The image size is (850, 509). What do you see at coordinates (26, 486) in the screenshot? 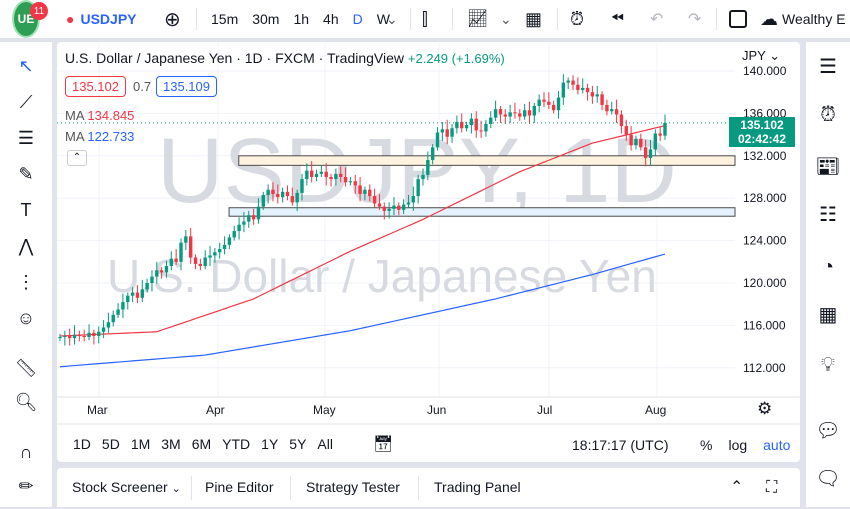
I see `lock-drawing-icon: ✏︎` at bounding box center [26, 486].